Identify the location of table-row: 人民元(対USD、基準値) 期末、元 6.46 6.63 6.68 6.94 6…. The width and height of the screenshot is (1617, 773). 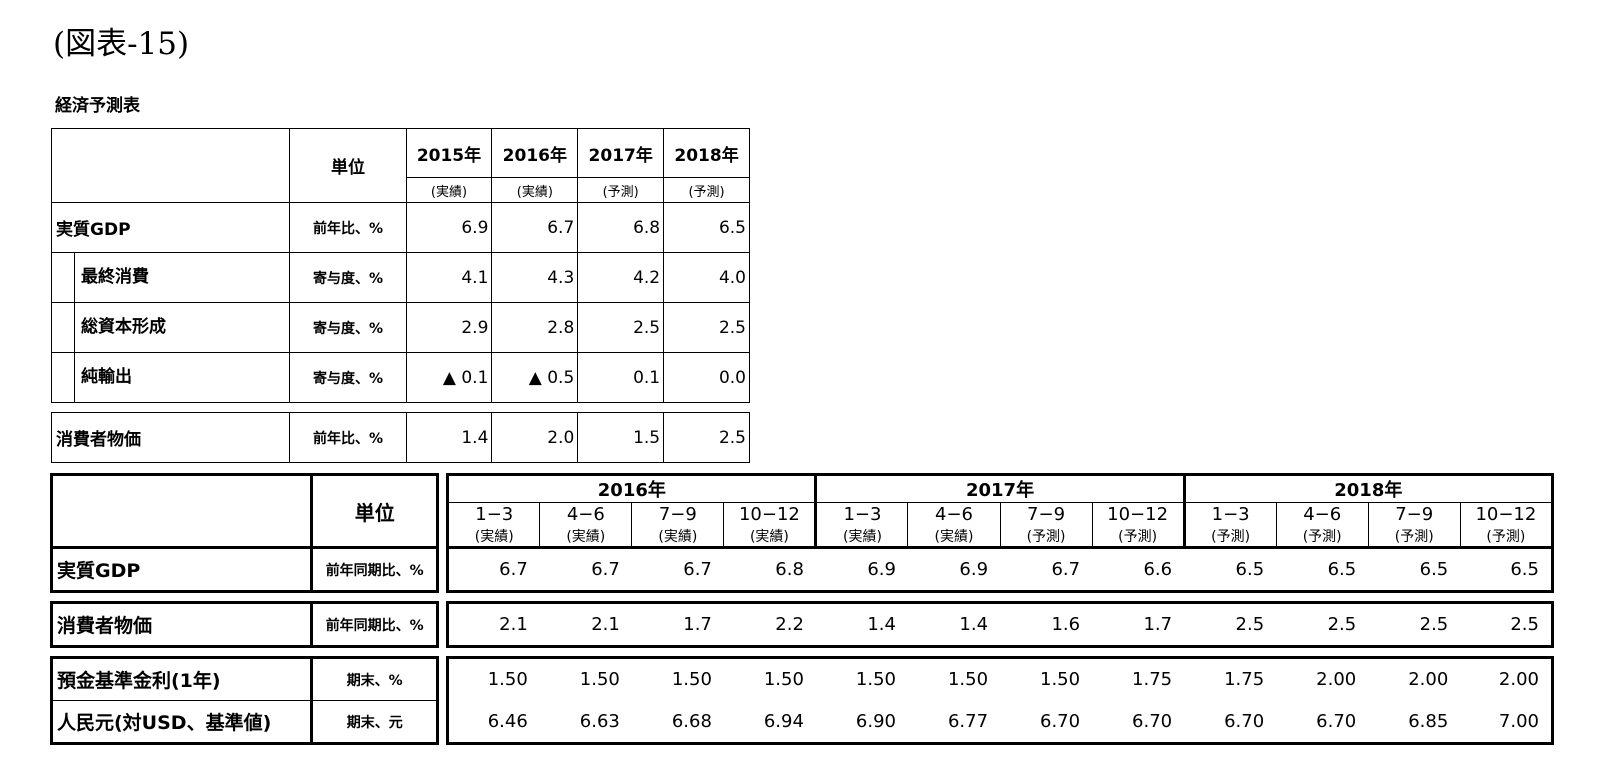
(802, 722).